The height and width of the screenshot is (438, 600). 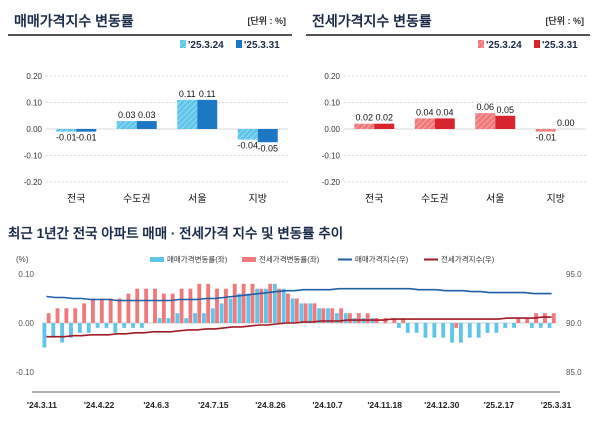 I want to click on trend-x-tick-label: '24.12.30, so click(x=441, y=405).